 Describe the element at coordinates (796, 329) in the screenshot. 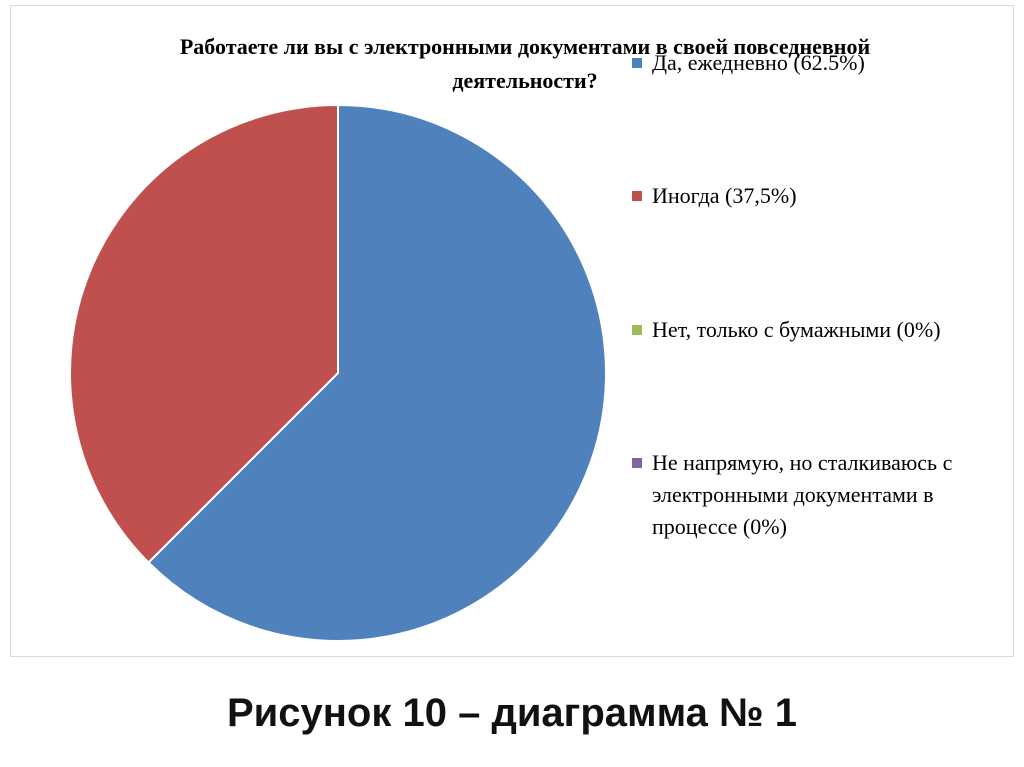

I see `legend-label: Нет, только с бумажными (0%)` at that location.